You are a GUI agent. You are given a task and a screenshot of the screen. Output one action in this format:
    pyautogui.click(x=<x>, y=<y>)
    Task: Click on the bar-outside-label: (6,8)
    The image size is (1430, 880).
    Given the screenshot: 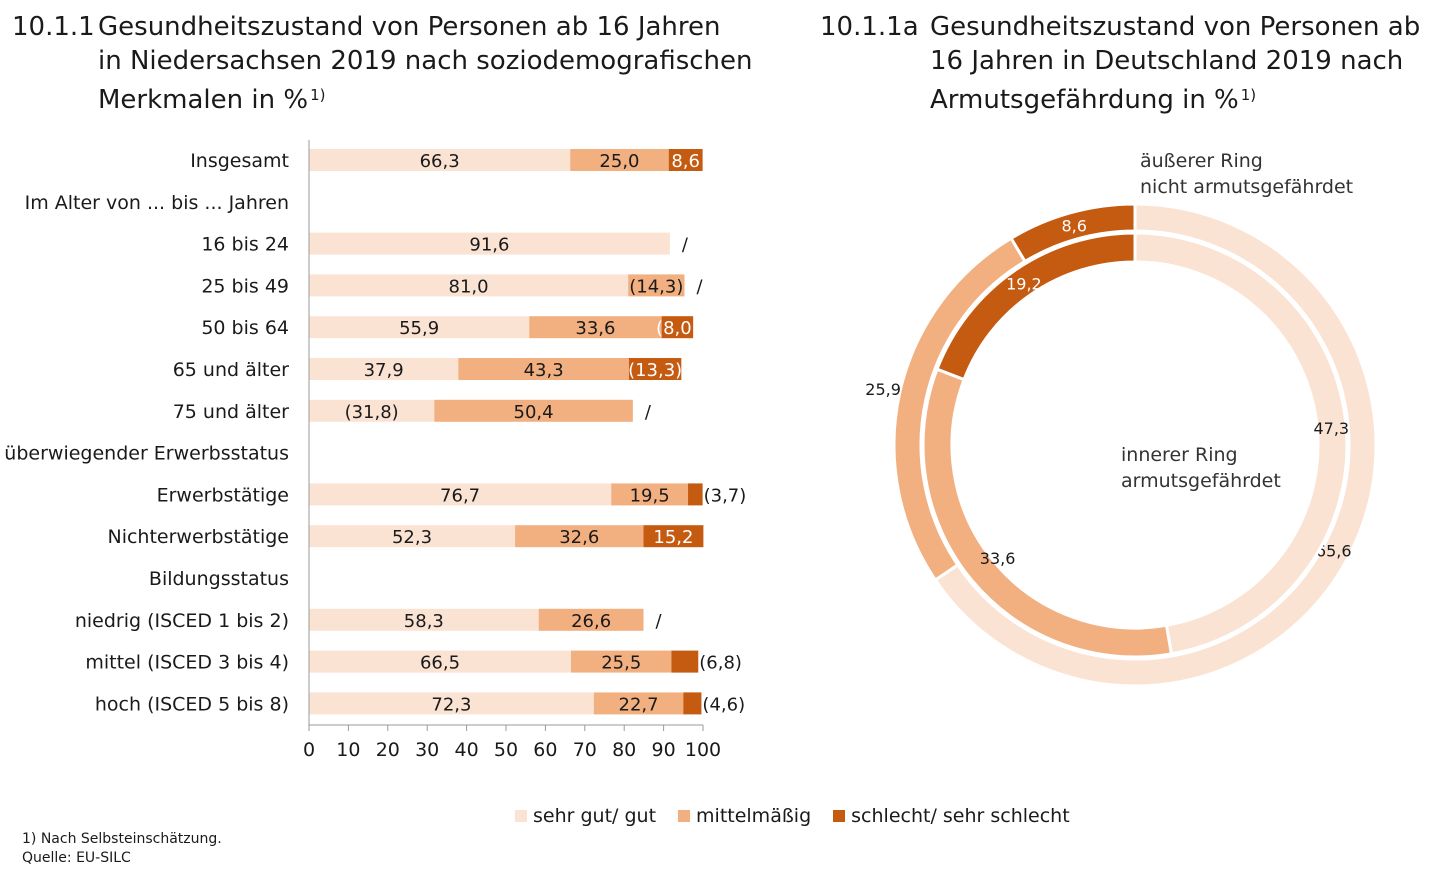 What is the action you would take?
    pyautogui.click(x=720, y=663)
    